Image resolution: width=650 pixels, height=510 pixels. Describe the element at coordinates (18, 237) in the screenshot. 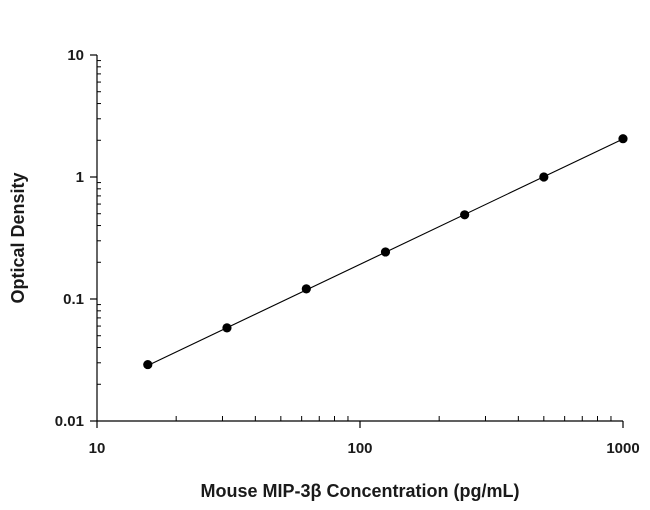

I see `y-axis-title: Optical Density` at that location.